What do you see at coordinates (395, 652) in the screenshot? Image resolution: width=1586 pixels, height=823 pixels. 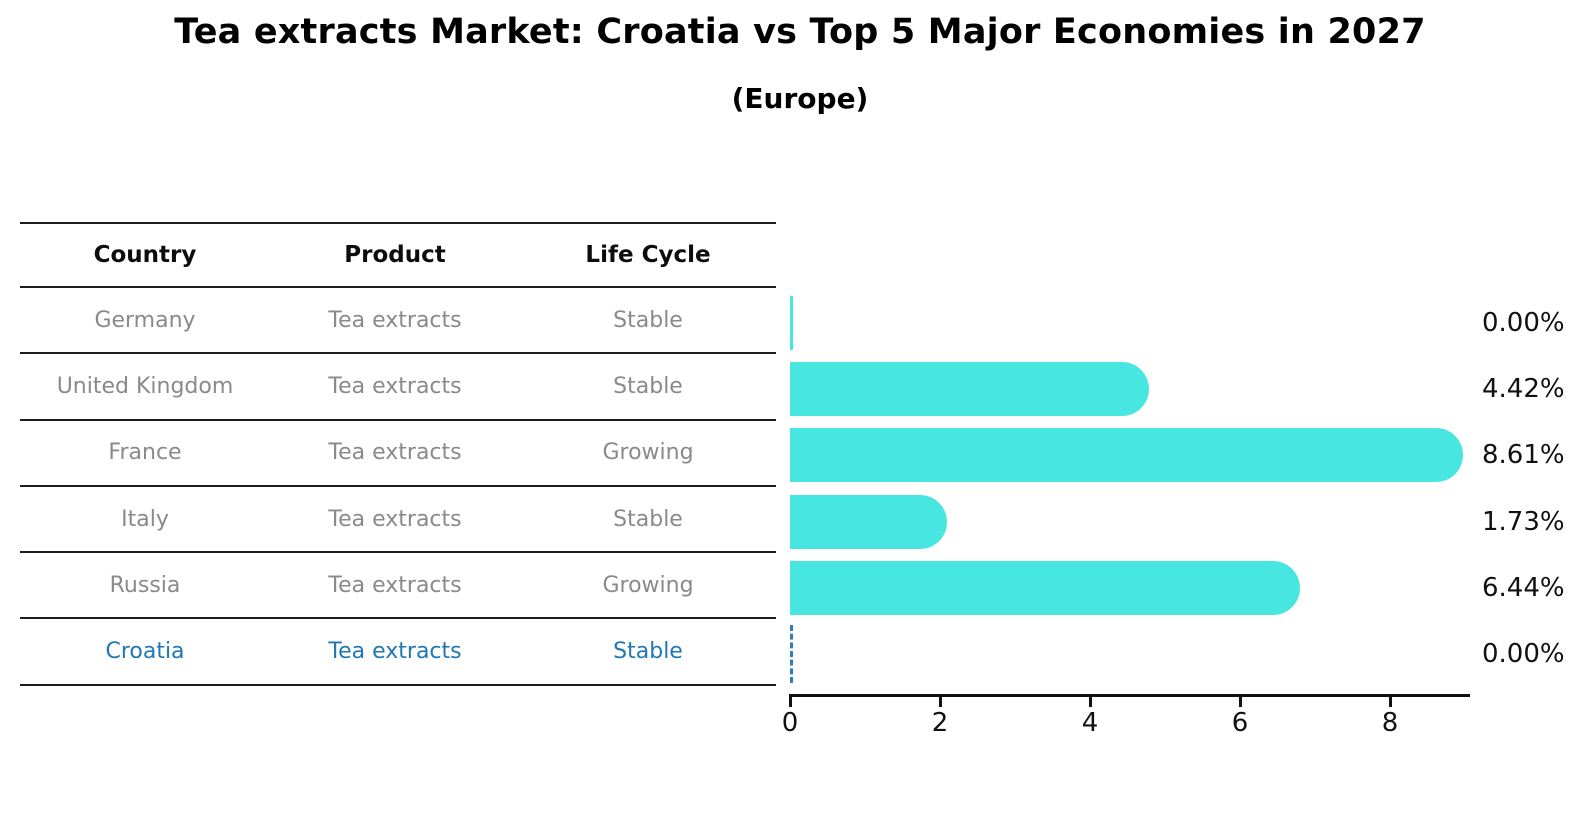 I see `cell-product-croatia: Tea extracts` at bounding box center [395, 652].